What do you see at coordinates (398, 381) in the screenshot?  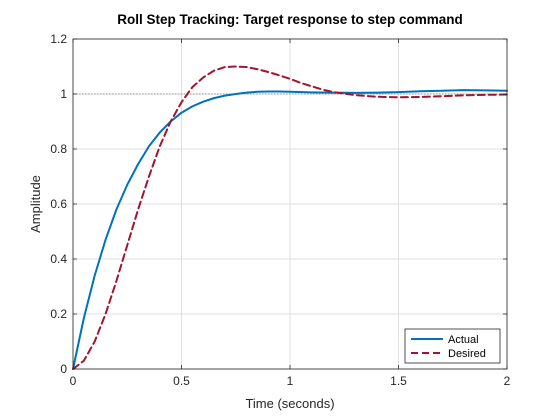 I see `x-tick-label: 1.5` at bounding box center [398, 381].